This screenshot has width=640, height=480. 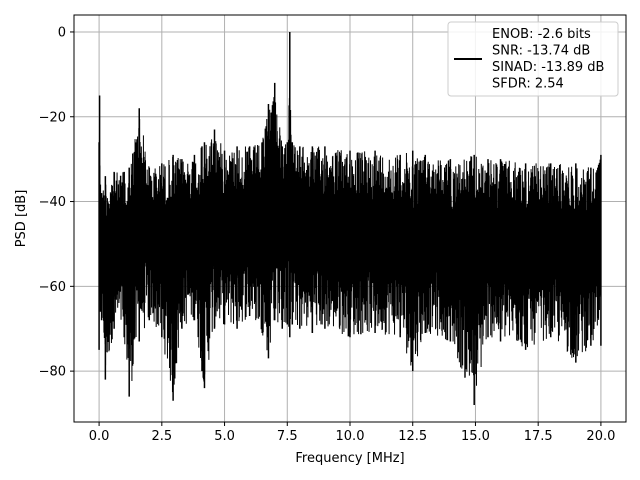 I want to click on y-tick-label: −20, so click(x=52, y=117).